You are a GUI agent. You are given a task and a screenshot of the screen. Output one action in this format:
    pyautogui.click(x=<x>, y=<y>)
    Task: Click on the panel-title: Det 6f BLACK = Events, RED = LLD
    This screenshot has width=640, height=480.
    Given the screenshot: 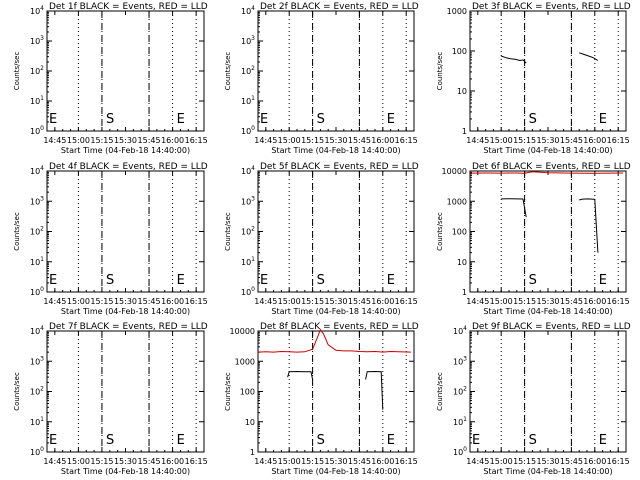 What is the action you would take?
    pyautogui.click(x=551, y=167)
    